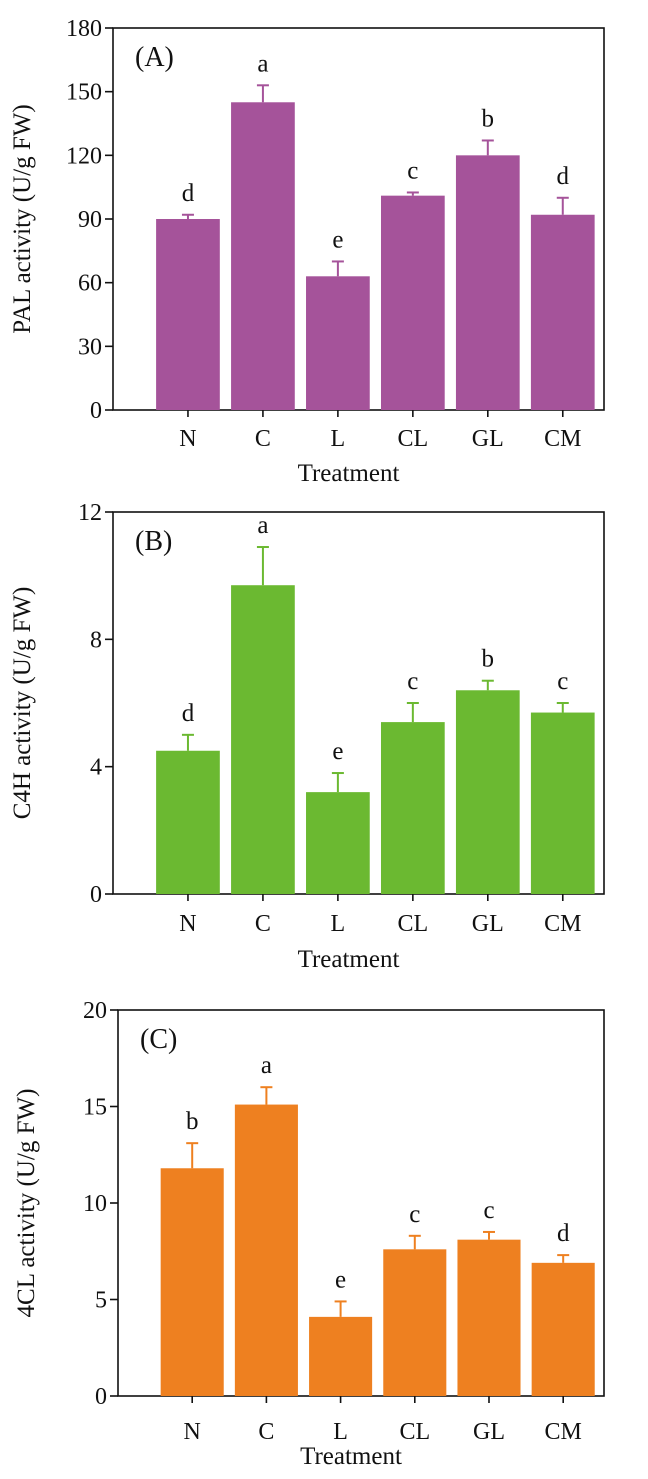  I want to click on y-tick-label: 180, so click(84, 29).